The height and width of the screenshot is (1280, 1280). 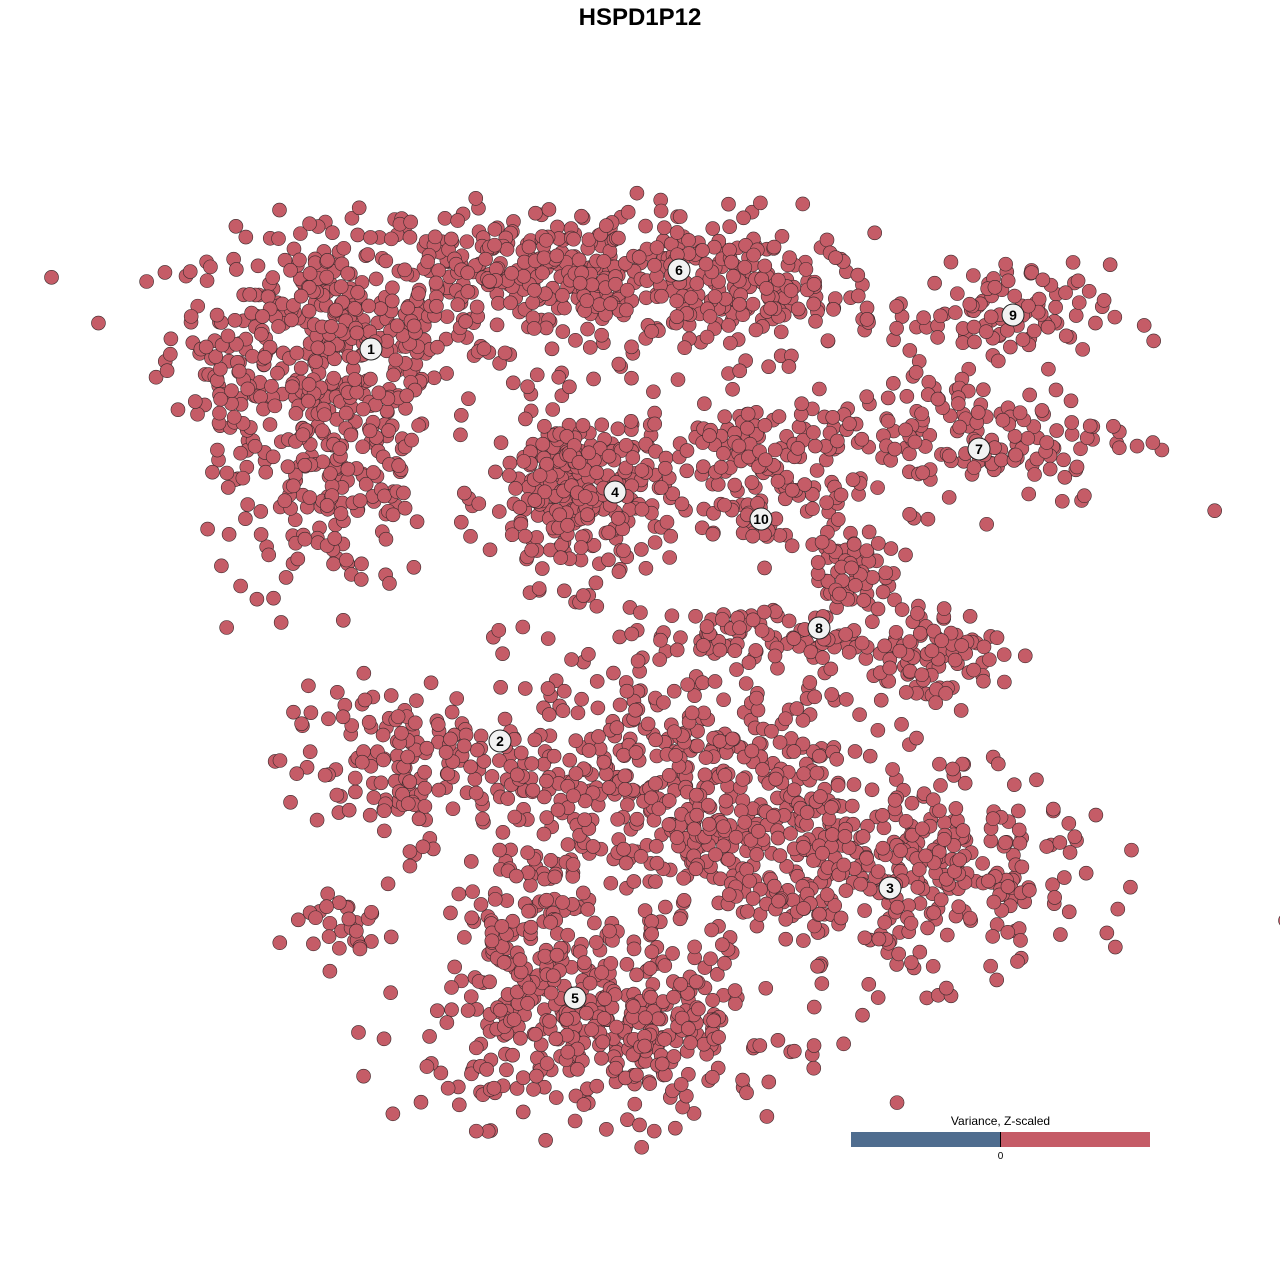 What do you see at coordinates (926, 1139) in the screenshot?
I see `legend-low-segment` at bounding box center [926, 1139].